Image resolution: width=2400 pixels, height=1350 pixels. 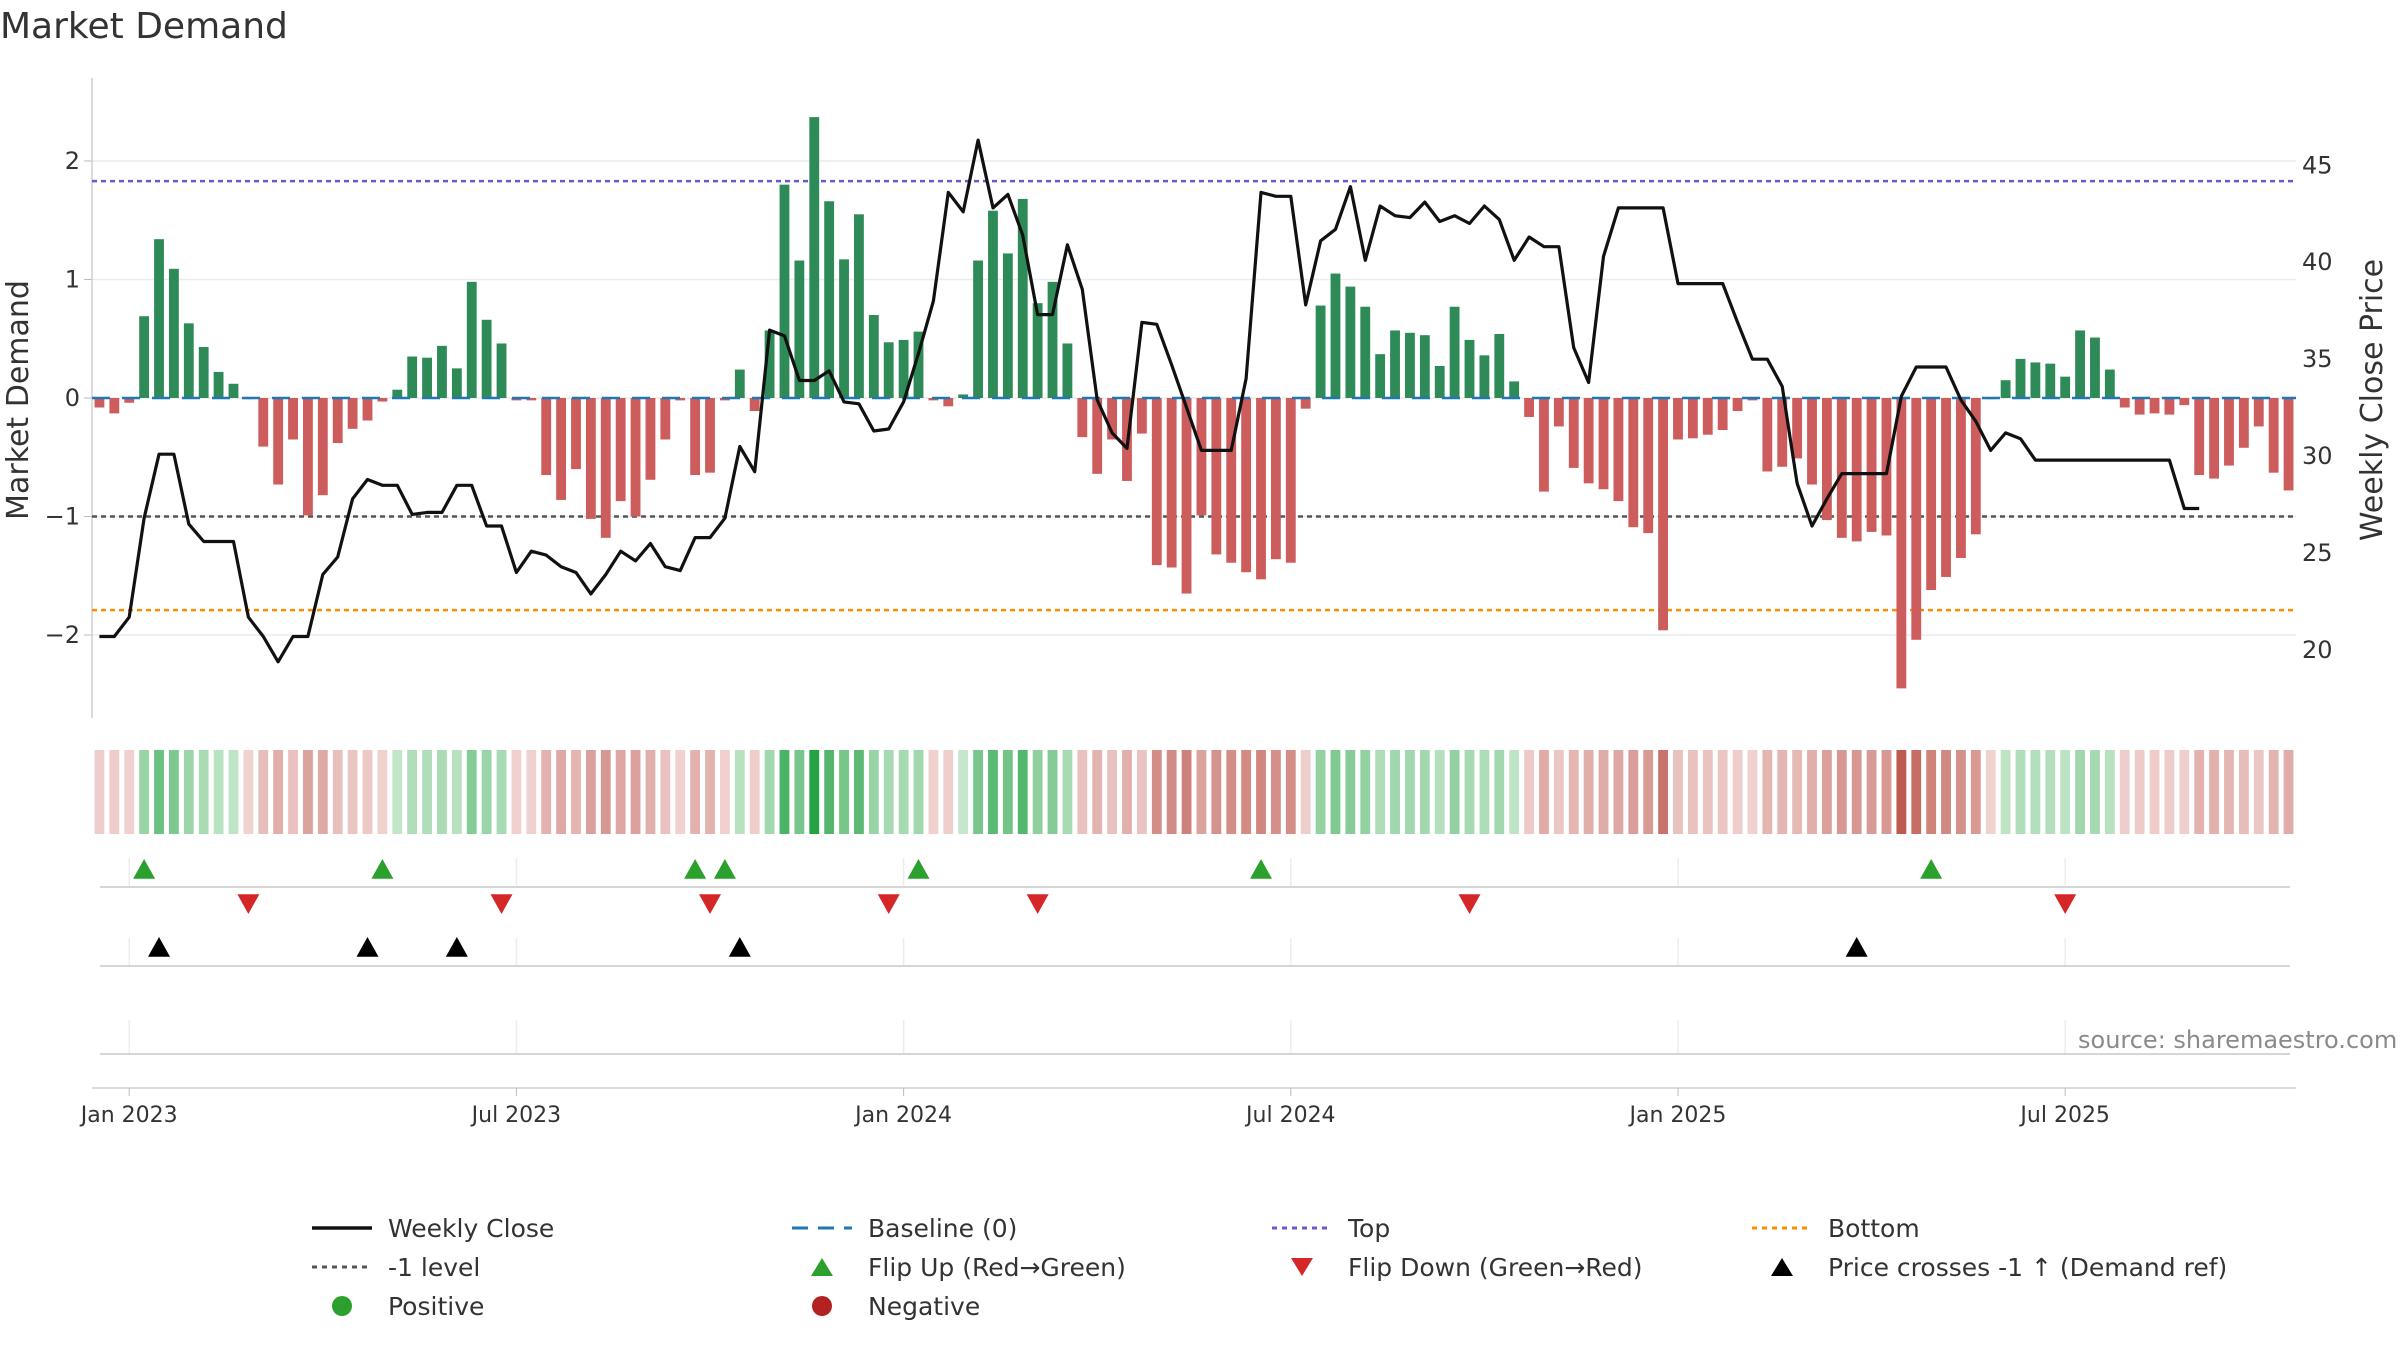 What do you see at coordinates (1302, 1267) in the screenshot?
I see `triangle-down-icon` at bounding box center [1302, 1267].